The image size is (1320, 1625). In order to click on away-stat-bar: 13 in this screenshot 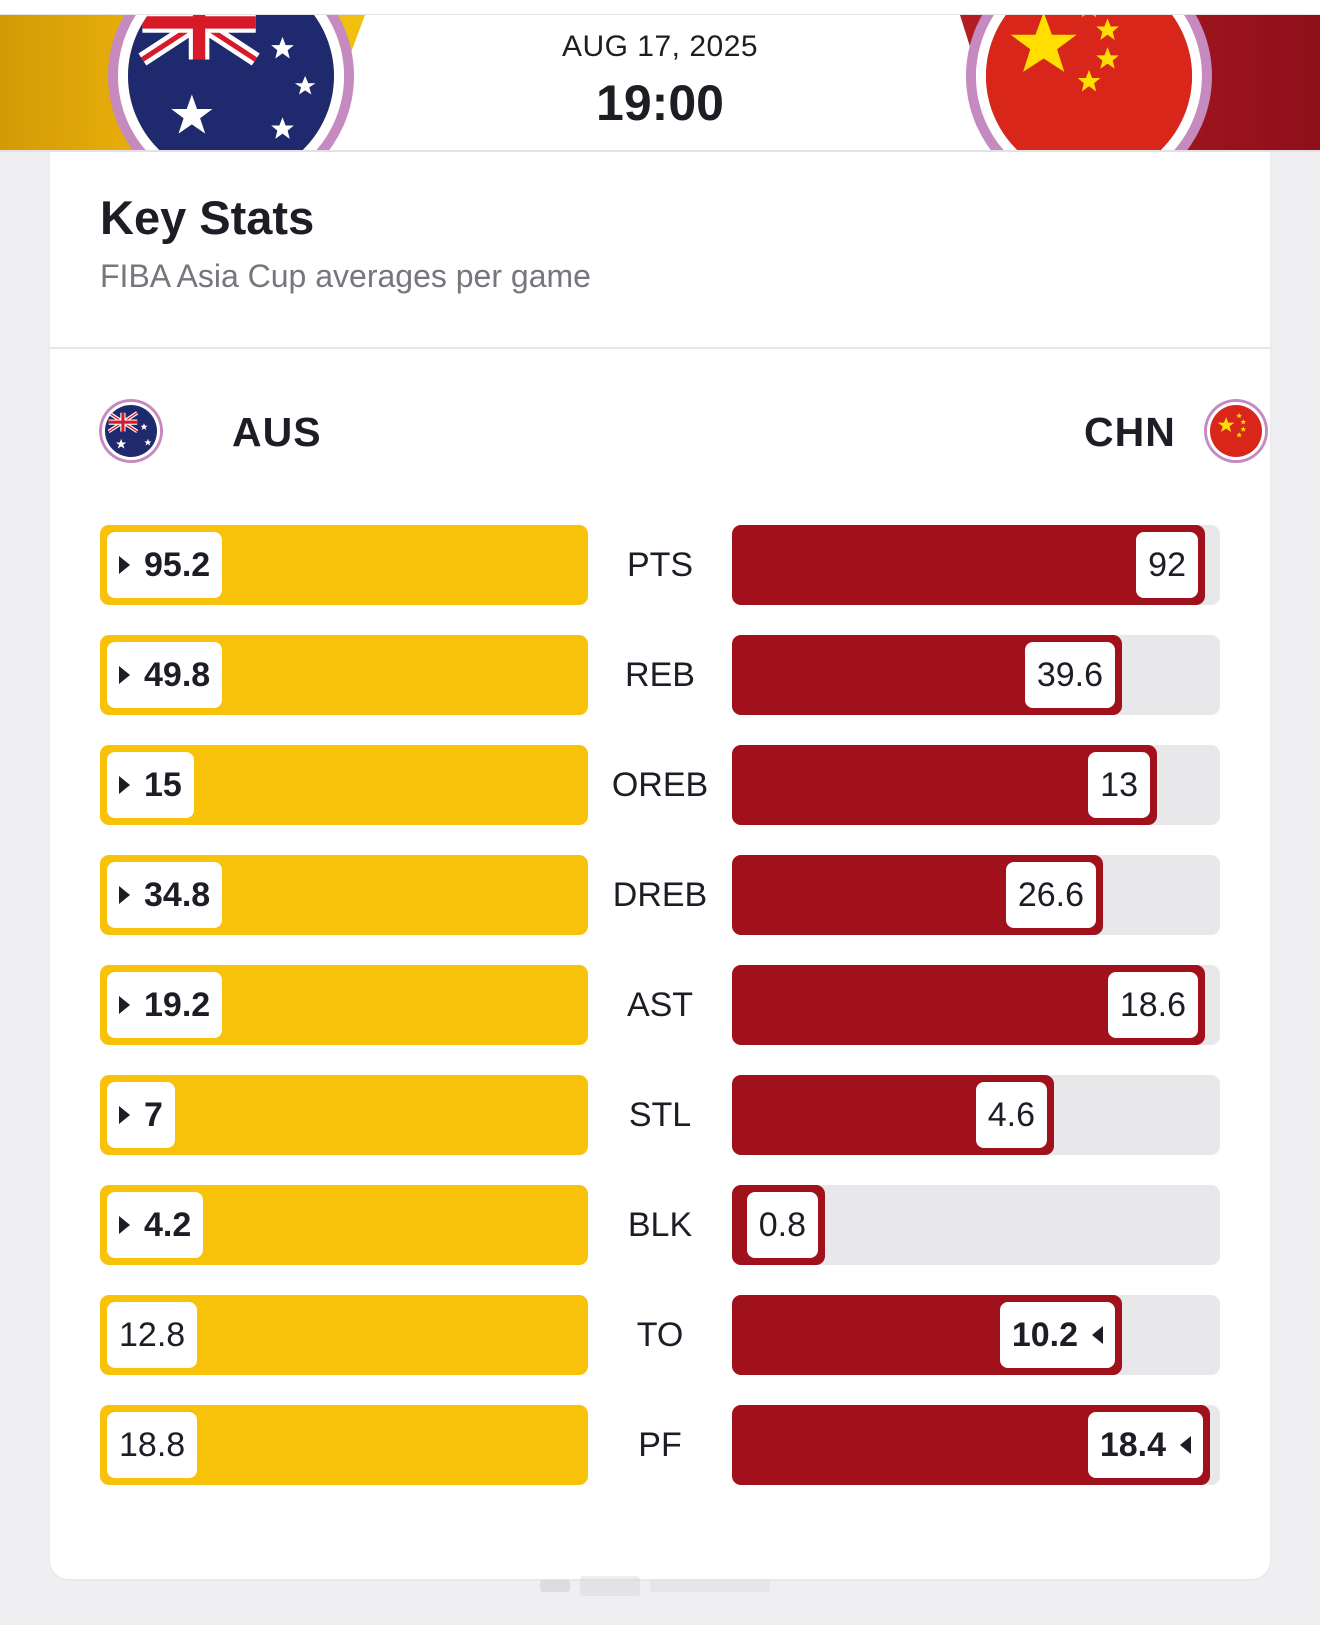, I will do `click(944, 785)`.